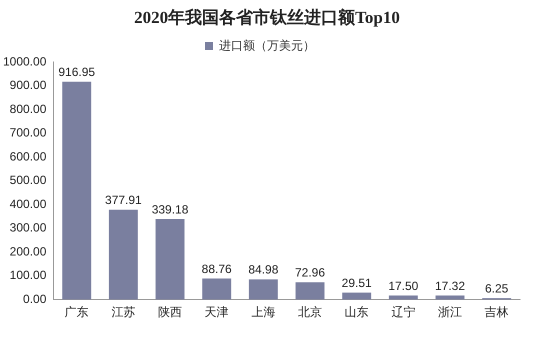 This screenshot has width=534, height=337. What do you see at coordinates (76, 312) in the screenshot?
I see `x-tick-label: 广东` at bounding box center [76, 312].